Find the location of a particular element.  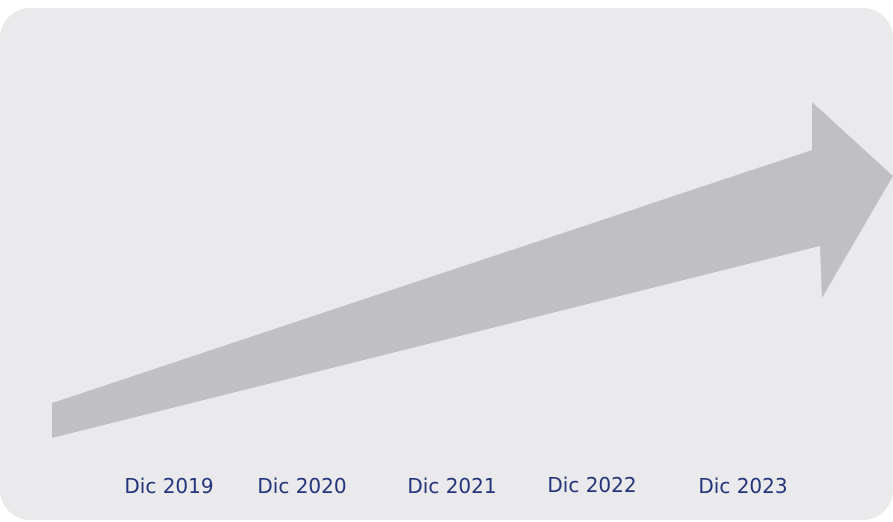

timeline-label: Dic 2022 is located at coordinates (592, 485).